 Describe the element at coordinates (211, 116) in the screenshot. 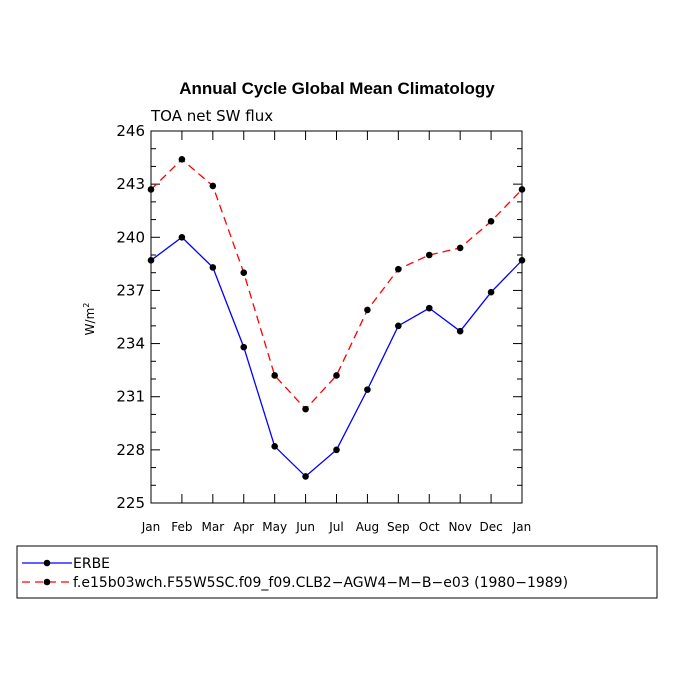

I see `chart-subtitle: TOA net SW flux` at that location.